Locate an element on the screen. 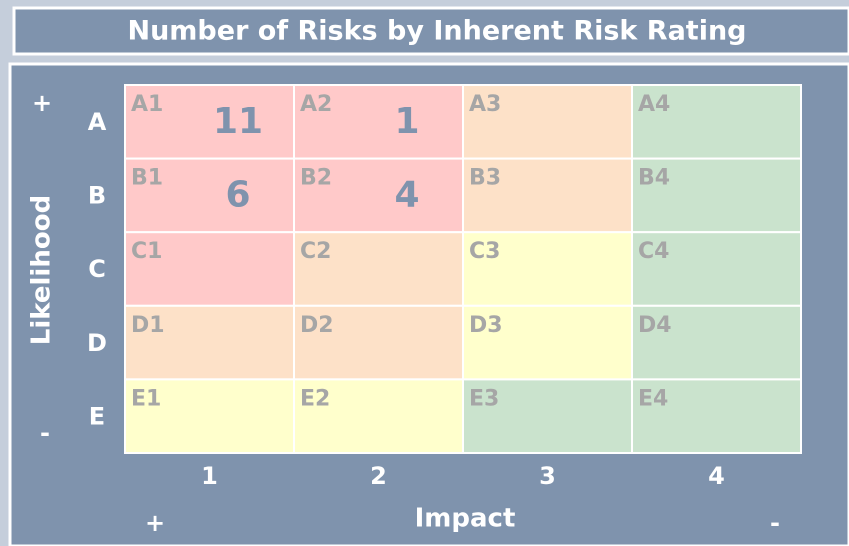 This screenshot has height=546, width=849. row-label: A is located at coordinates (97, 122).